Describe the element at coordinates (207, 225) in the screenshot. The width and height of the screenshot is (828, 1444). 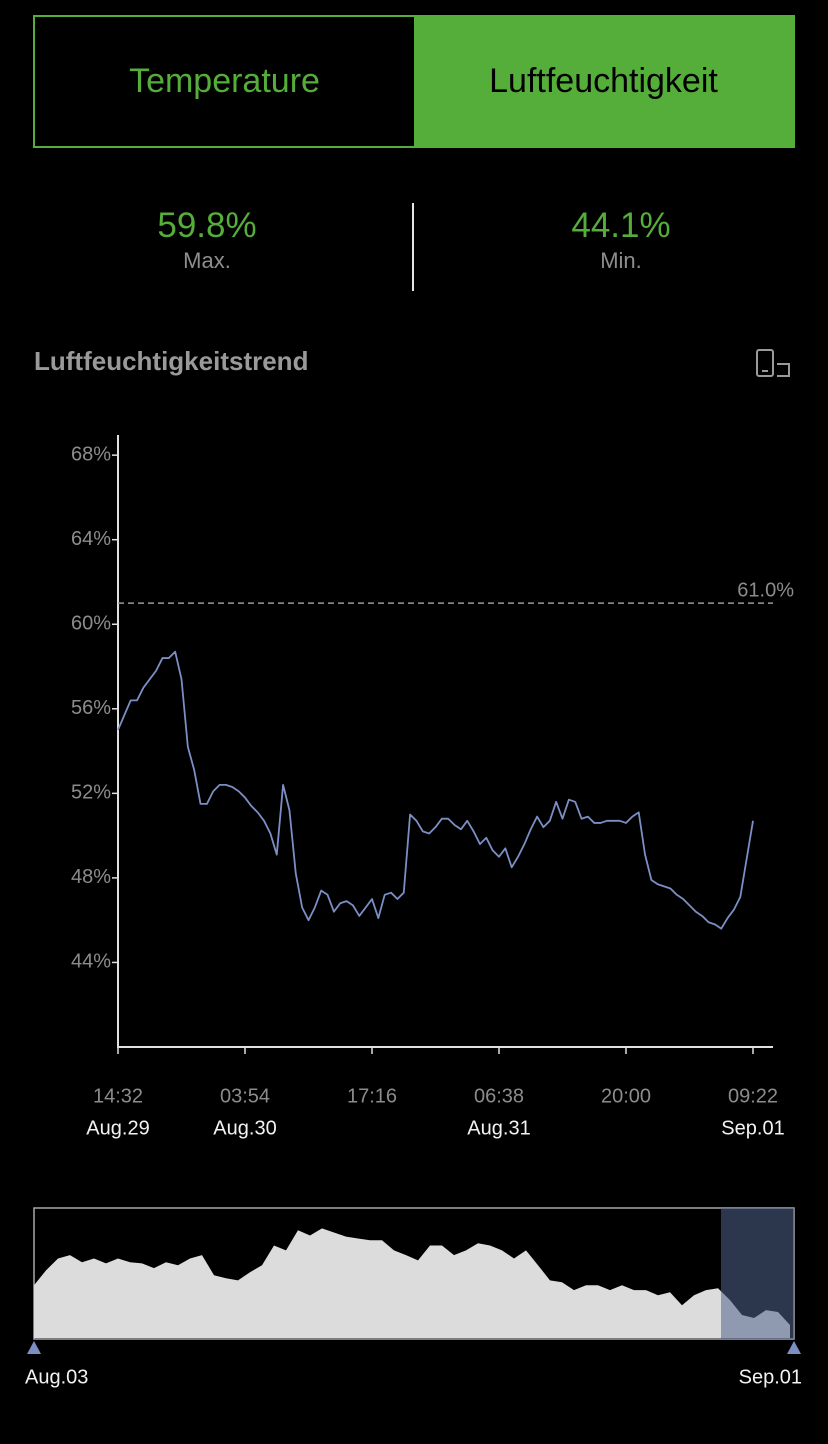
I see `stat-value: 59.8%` at that location.